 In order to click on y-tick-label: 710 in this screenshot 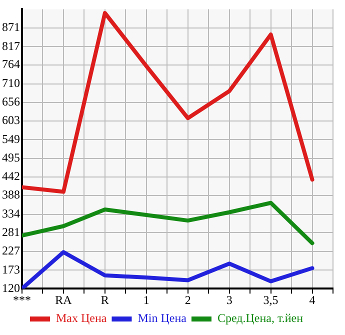, I will do `click(11, 83)`.